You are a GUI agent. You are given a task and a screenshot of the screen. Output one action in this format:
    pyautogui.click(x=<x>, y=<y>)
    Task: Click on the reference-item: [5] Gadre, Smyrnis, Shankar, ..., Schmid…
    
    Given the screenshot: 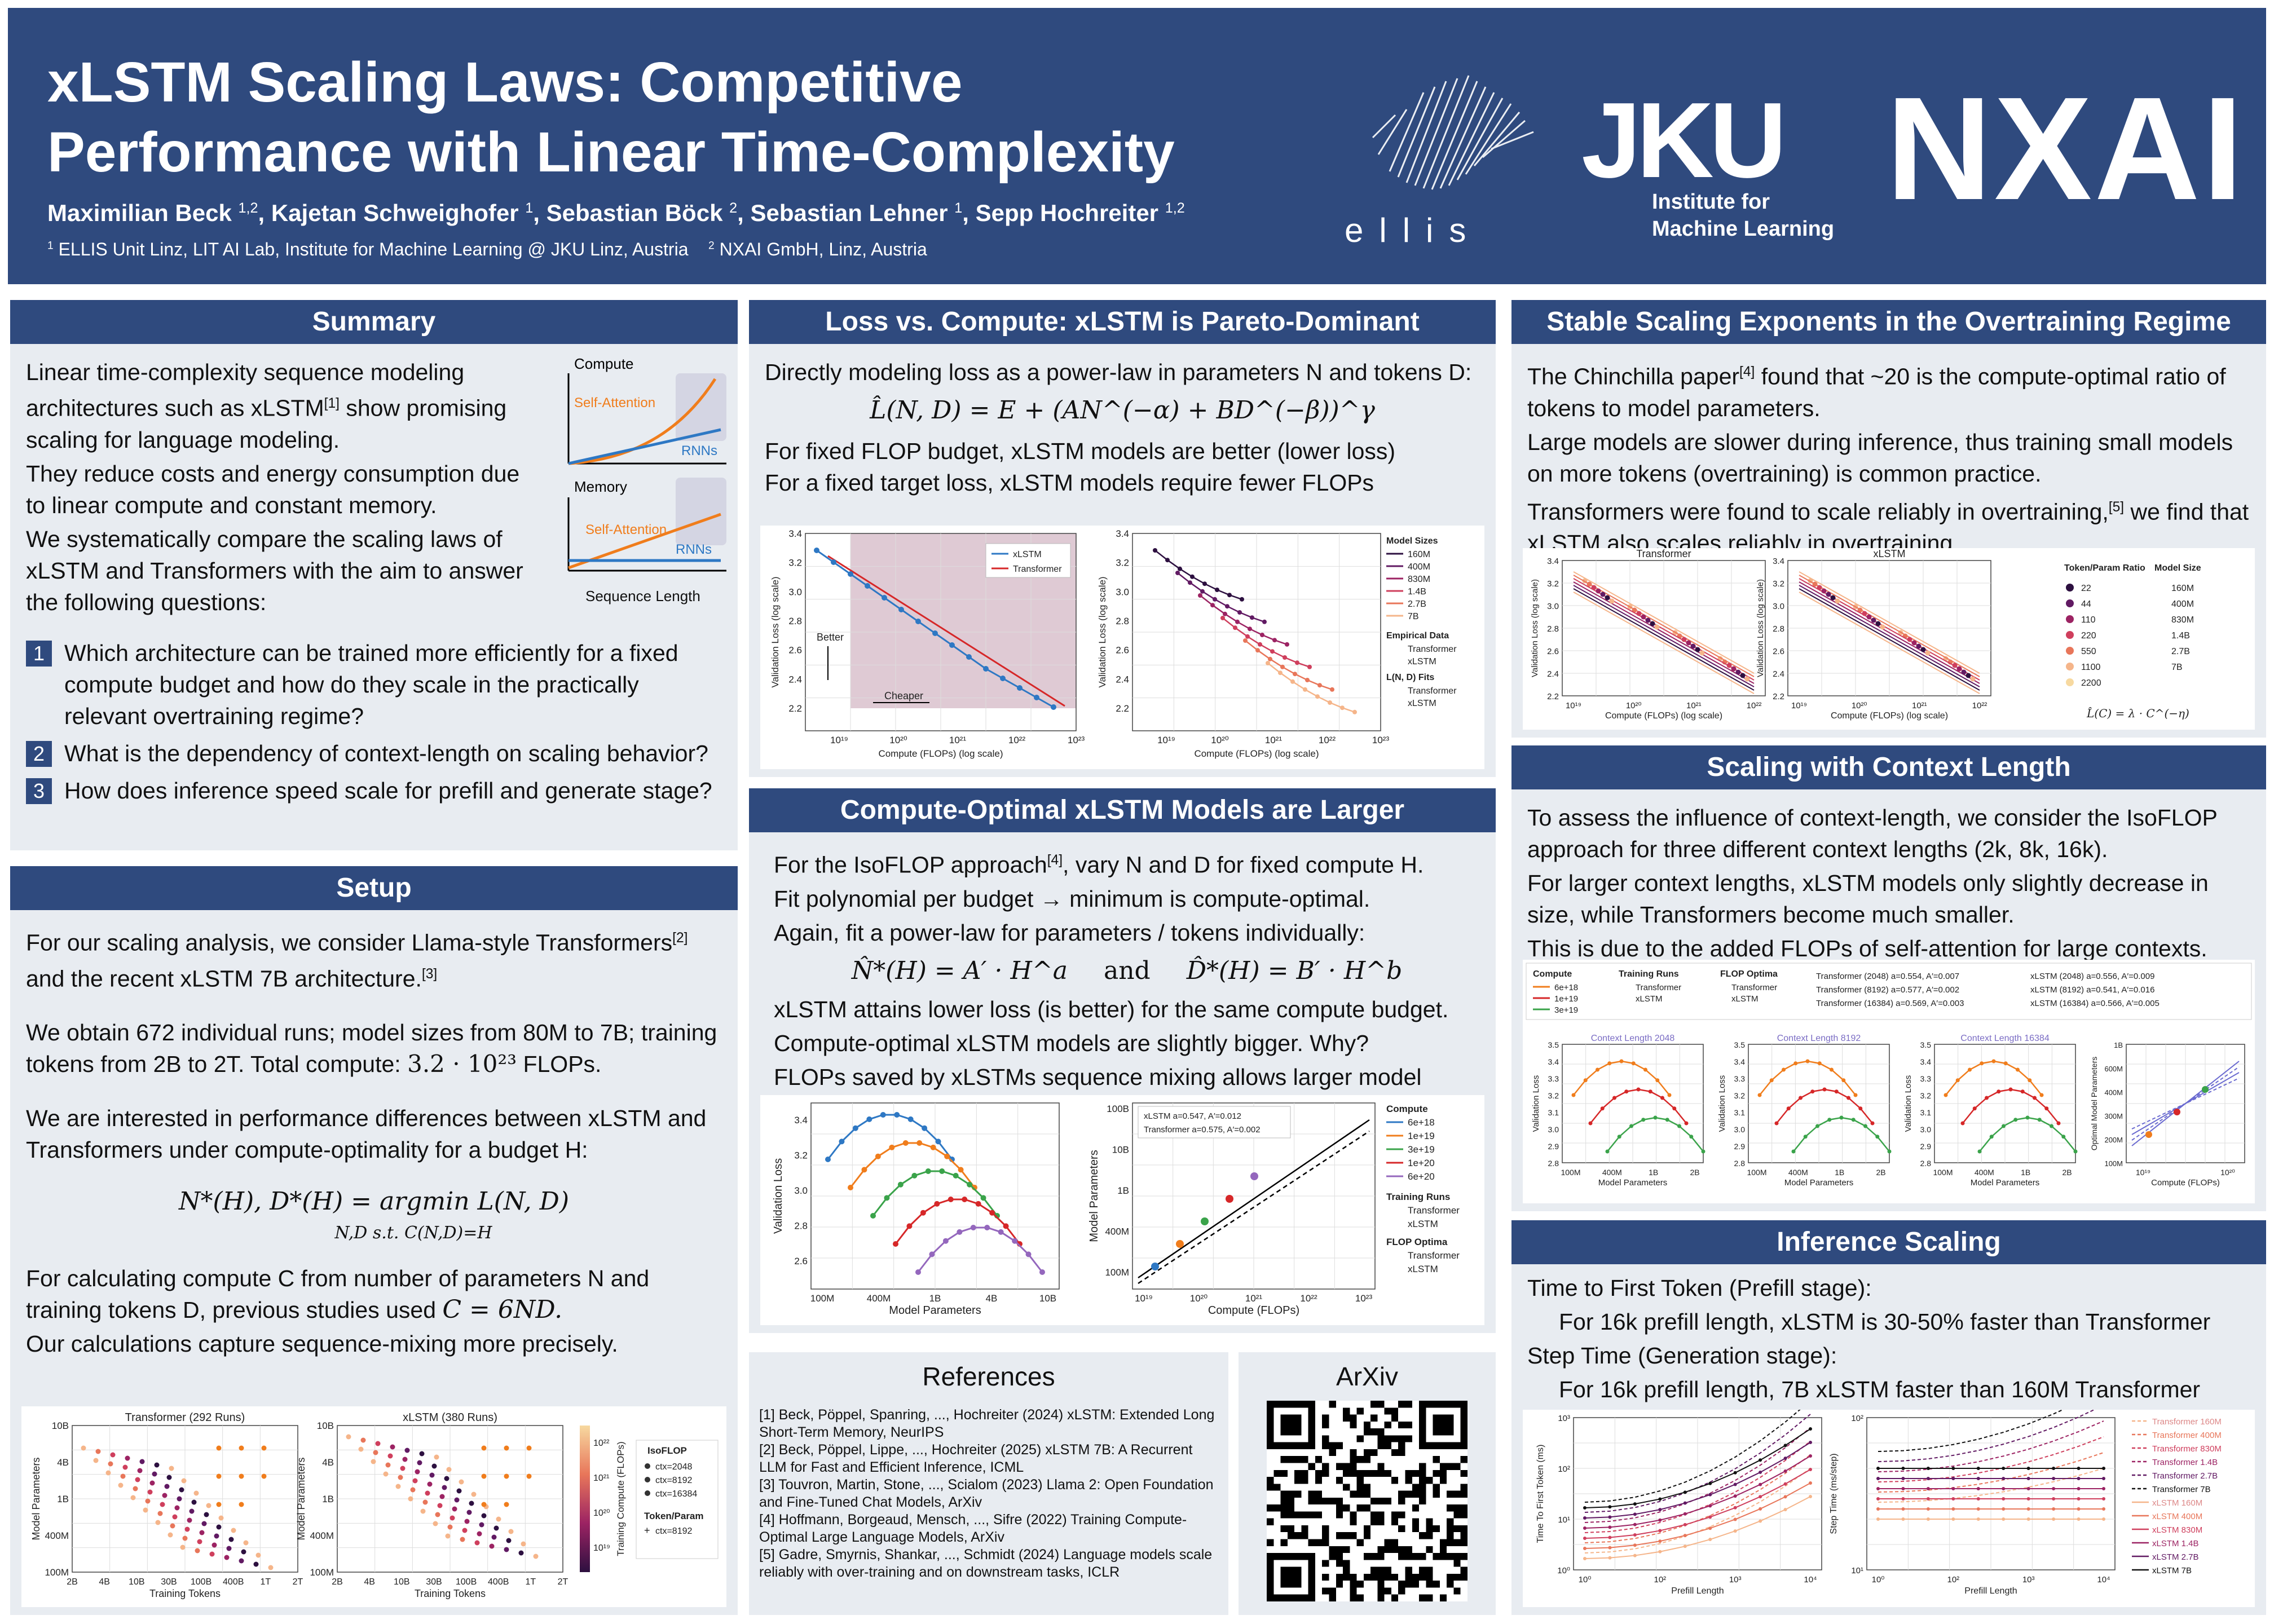 What is the action you would take?
    pyautogui.click(x=986, y=1563)
    